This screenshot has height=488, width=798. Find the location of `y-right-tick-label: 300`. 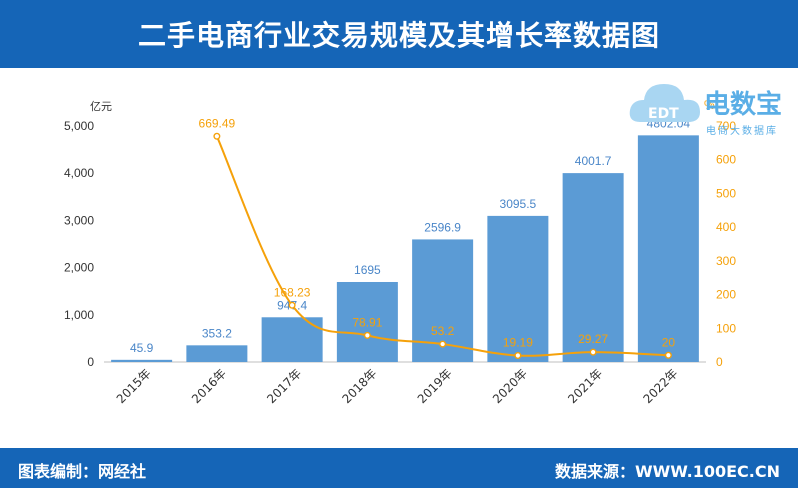

y-right-tick-label: 300 is located at coordinates (726, 261).